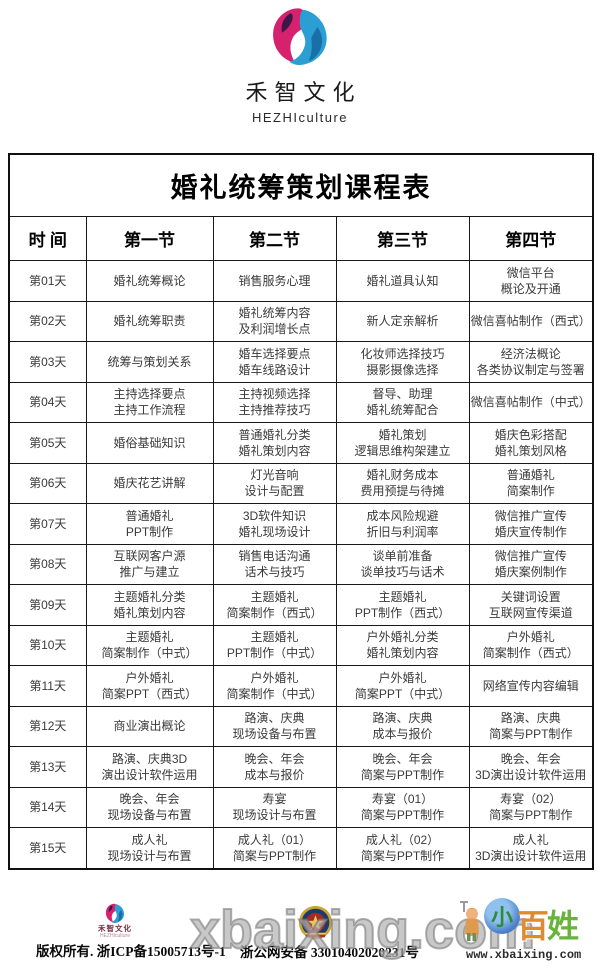  I want to click on header-session-2: 第二节, so click(274, 238).